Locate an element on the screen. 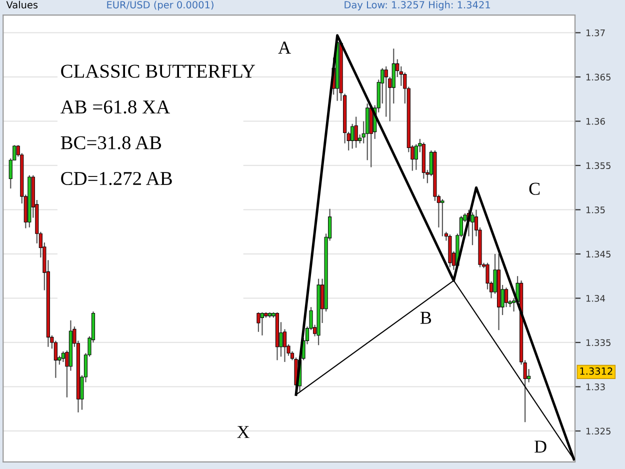 The image size is (625, 469). y-tick-label: 1.345 is located at coordinates (598, 254).